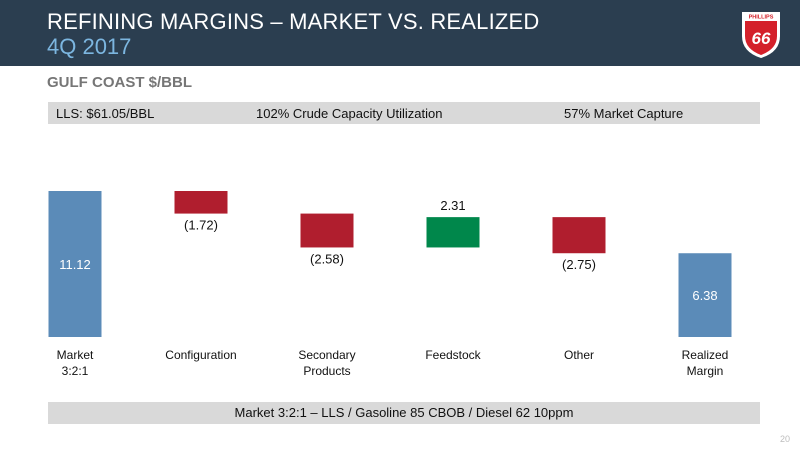 Image resolution: width=800 pixels, height=450 pixels. I want to click on slide-title: REFINING MARGINS – MARKET VS. REALIZED, so click(293, 21).